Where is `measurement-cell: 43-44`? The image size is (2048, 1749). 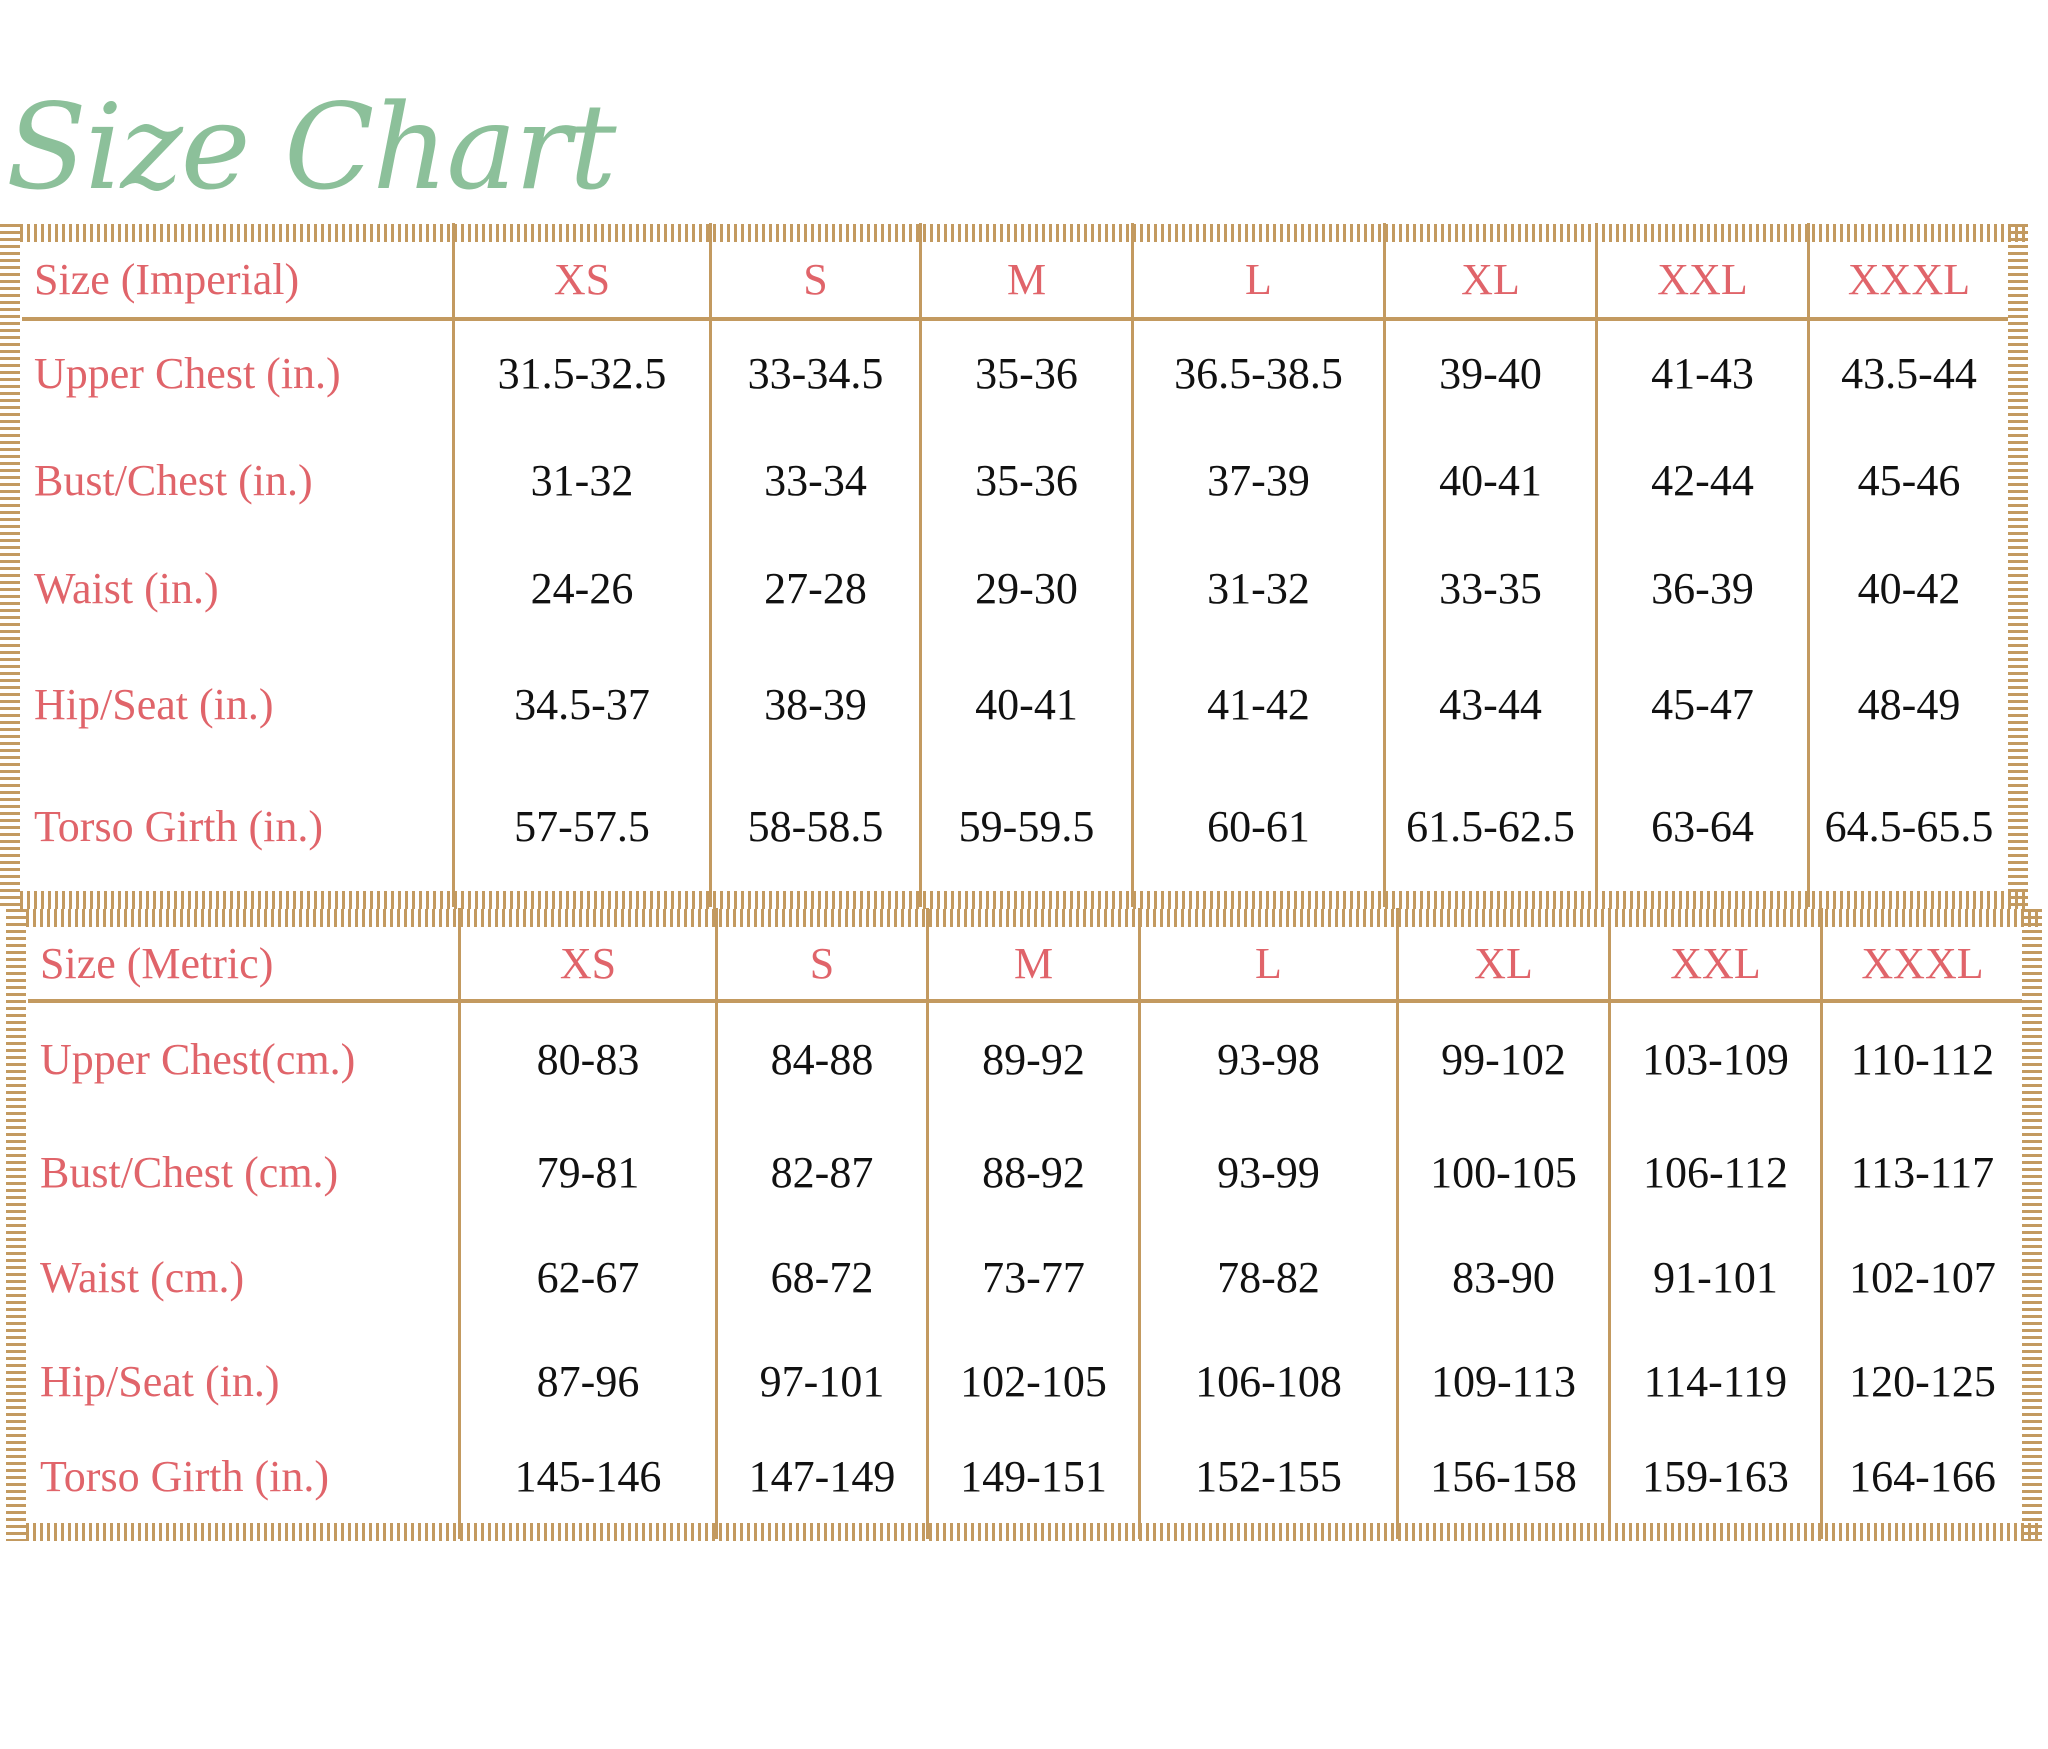
measurement-cell: 43-44 is located at coordinates (1490, 704).